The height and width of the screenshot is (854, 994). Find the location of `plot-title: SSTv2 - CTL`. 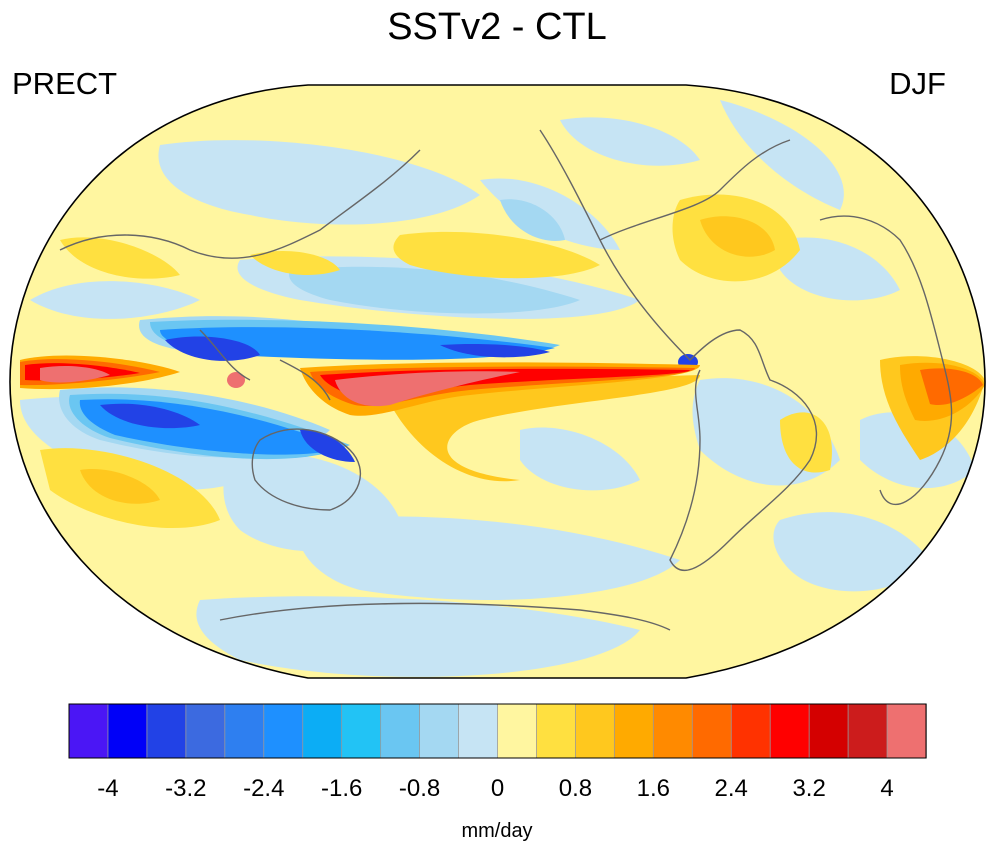

plot-title: SSTv2 - CTL is located at coordinates (497, 27).